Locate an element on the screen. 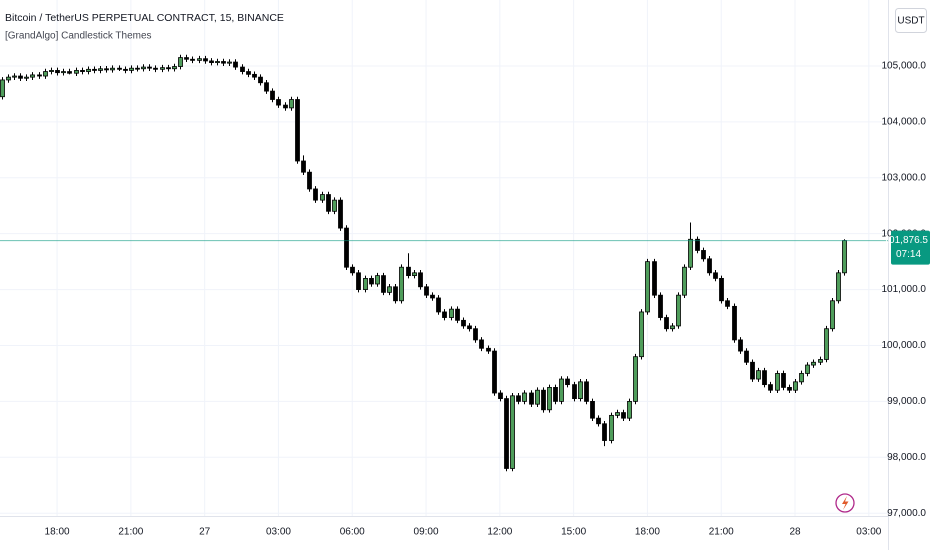 Image resolution: width=932 pixels, height=550 pixels. y-tick-label: 104,000.0 is located at coordinates (904, 122).